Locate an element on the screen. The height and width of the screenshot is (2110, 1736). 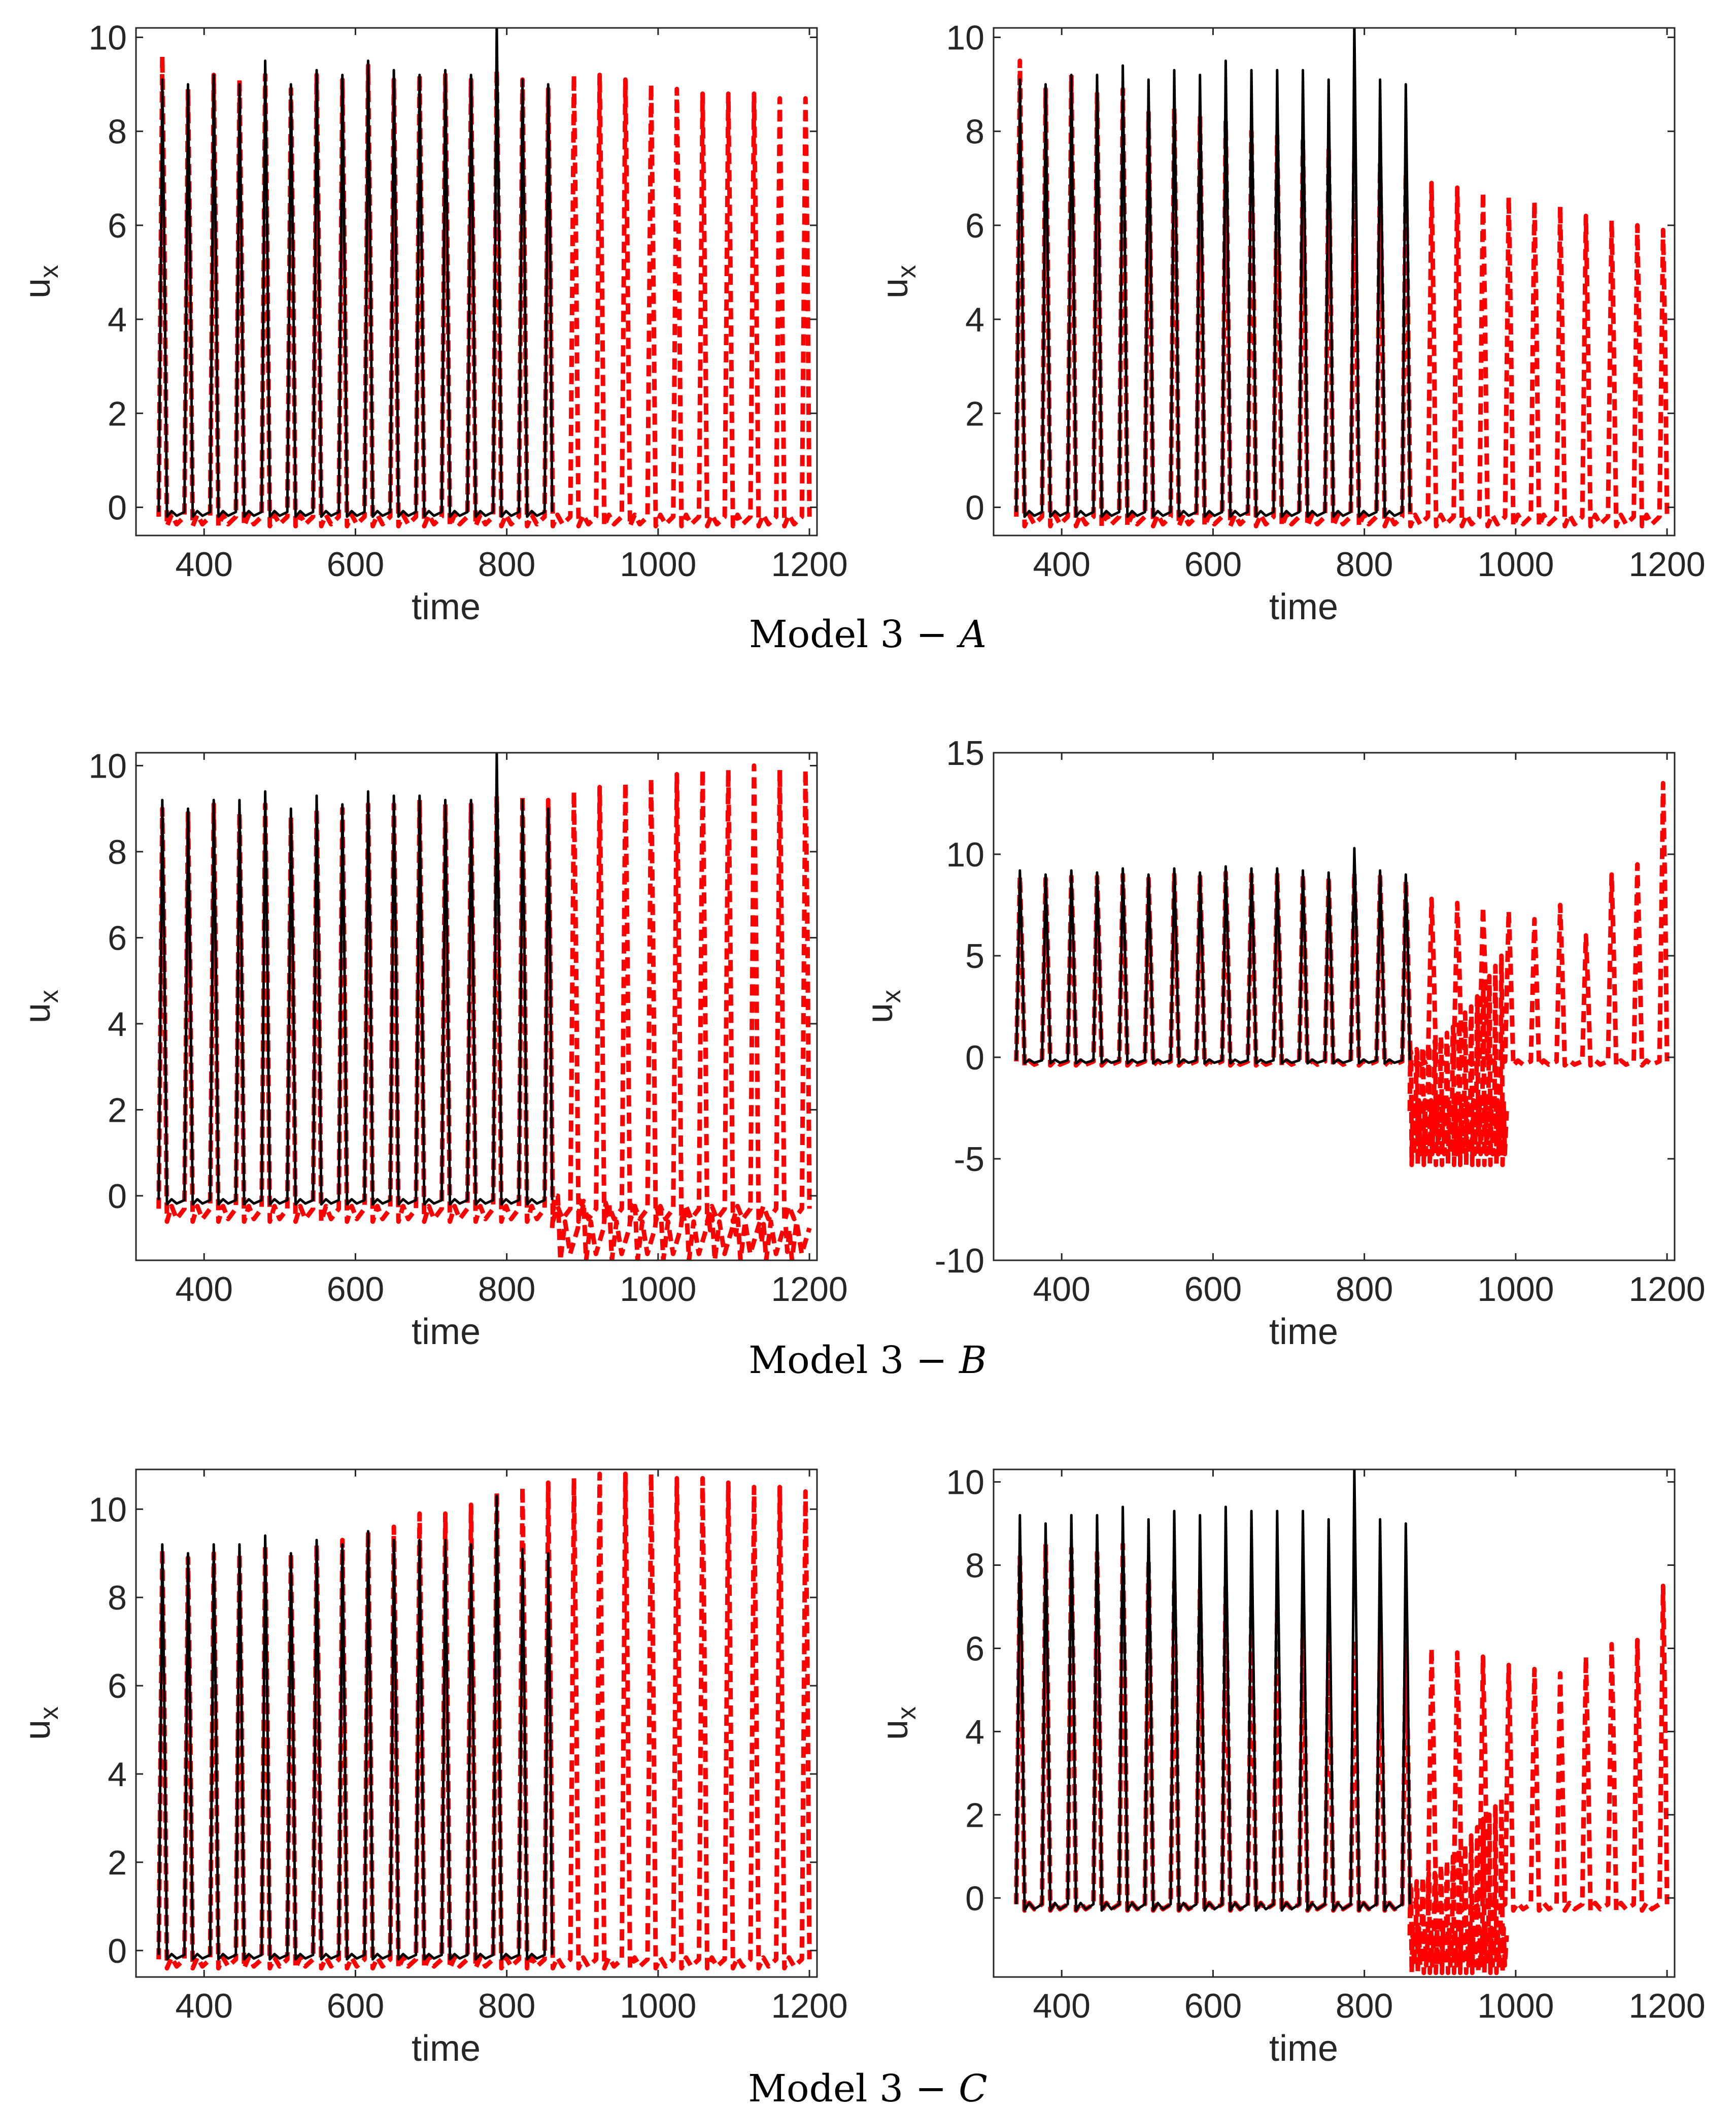
chart-panel-B-left: 400 600 800 1000 1200 0 2 4 6 8 10 time ux is located at coordinates (432, 1049).